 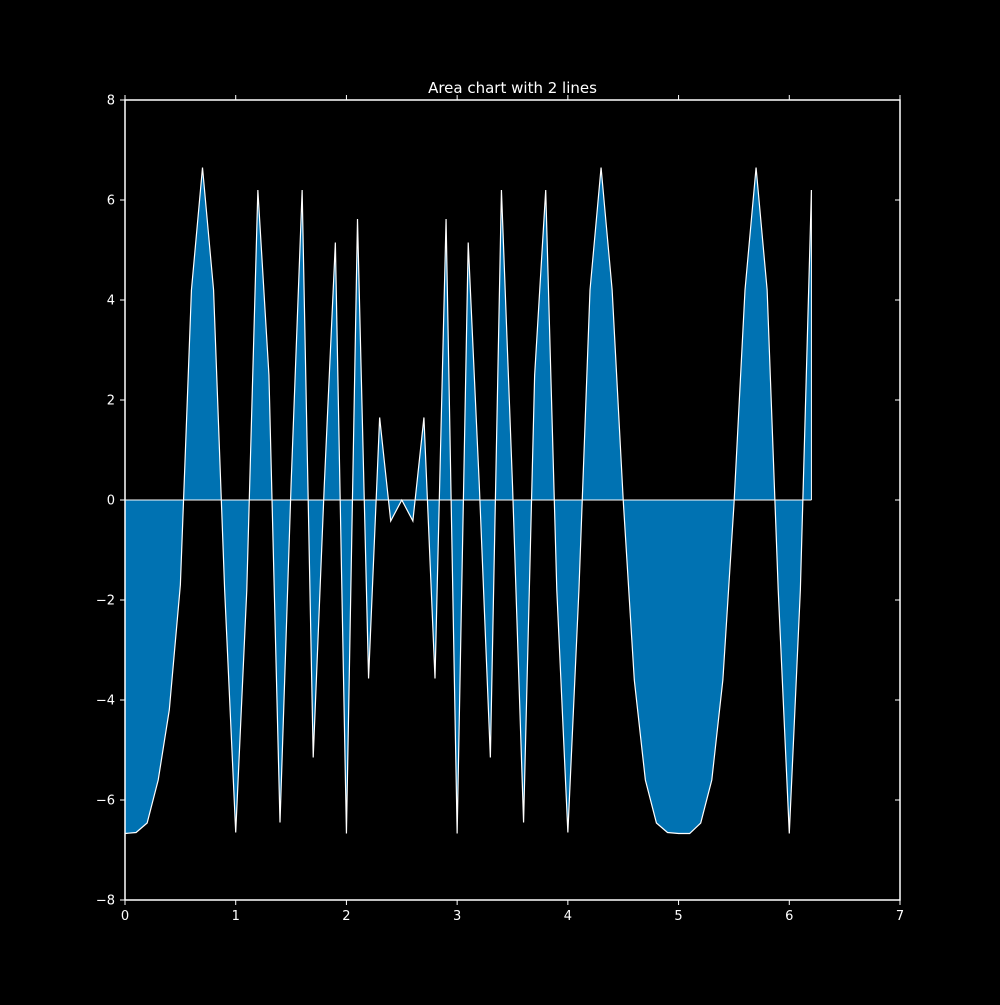 What do you see at coordinates (568, 916) in the screenshot?
I see `x-tick-label: 4` at bounding box center [568, 916].